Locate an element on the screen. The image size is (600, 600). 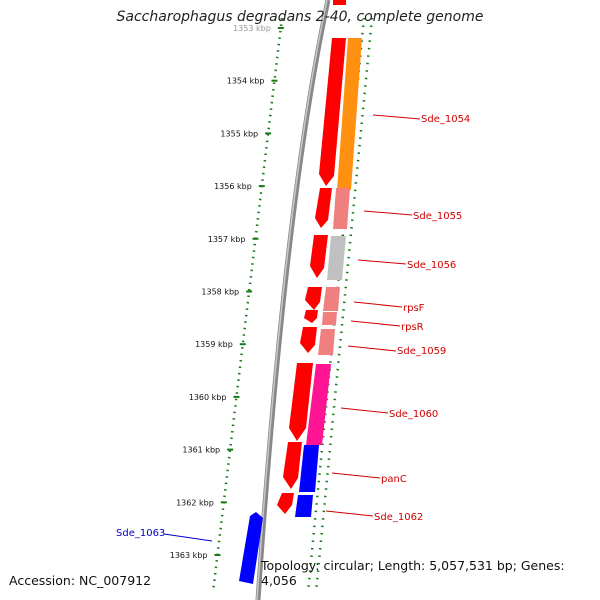
gene-label-sde-1056: Sde_1056 is located at coordinates (431, 265).